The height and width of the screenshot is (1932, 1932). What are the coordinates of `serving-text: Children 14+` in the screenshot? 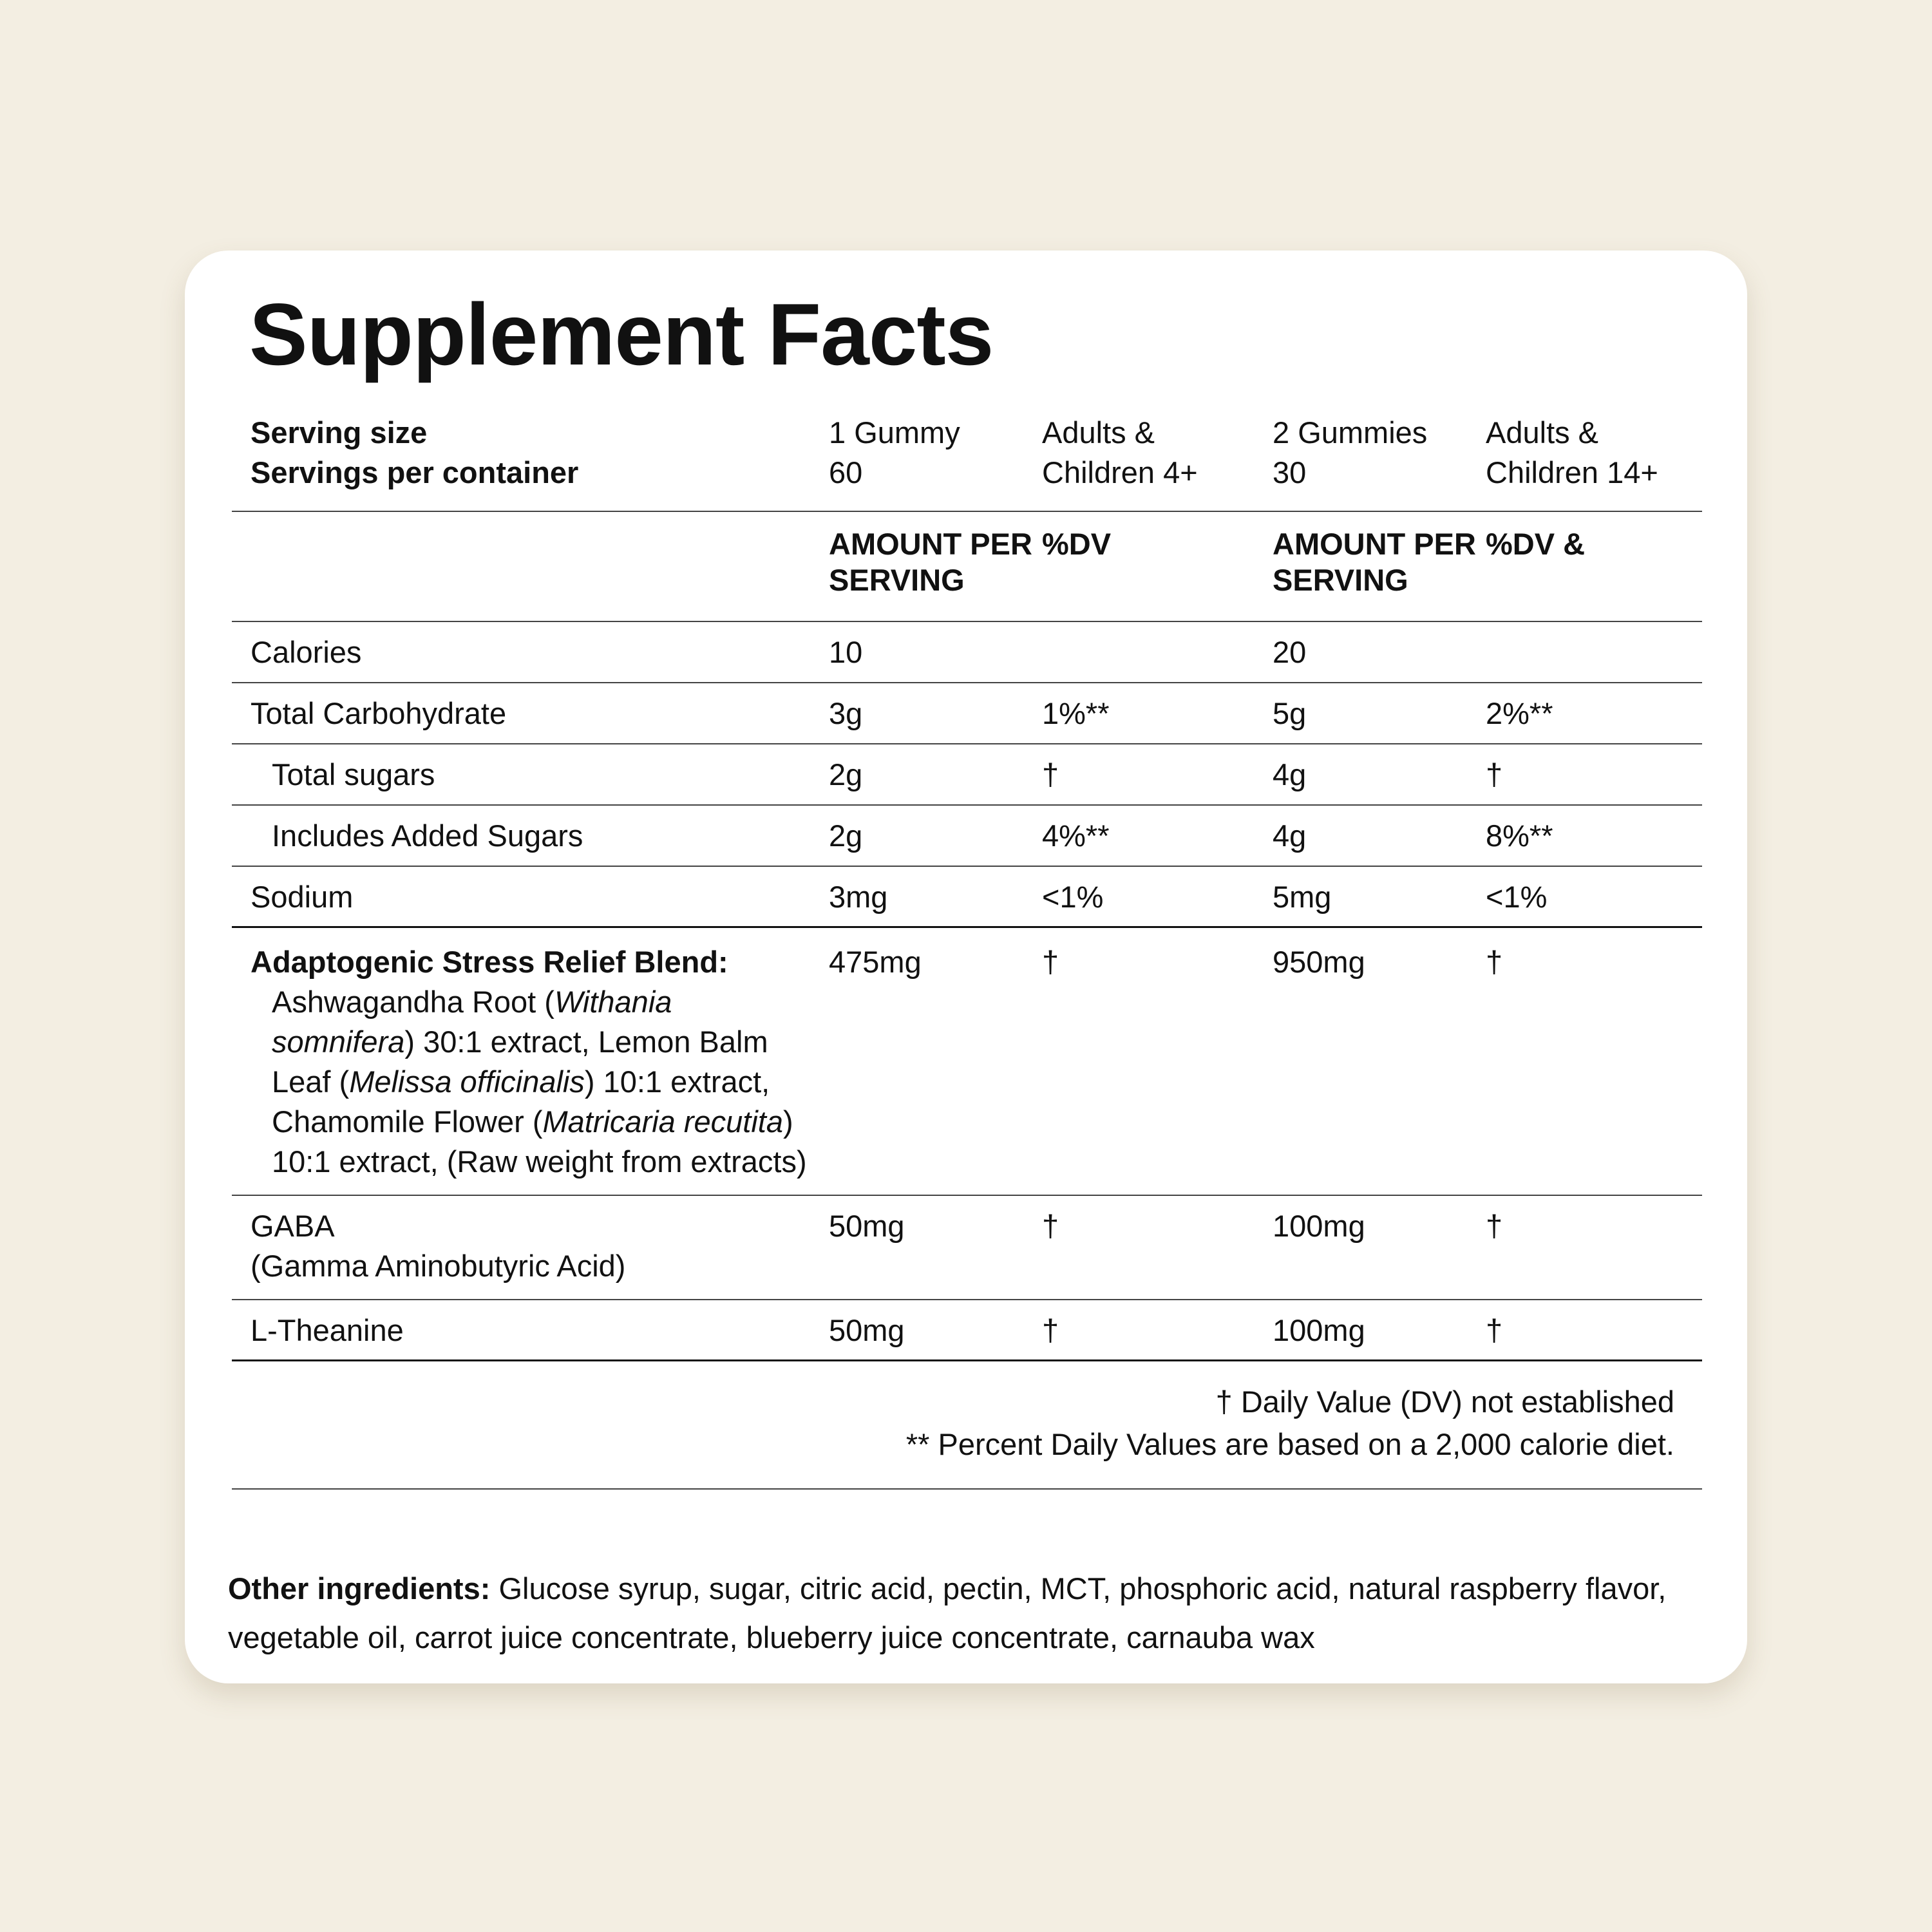 It's located at (1572, 472).